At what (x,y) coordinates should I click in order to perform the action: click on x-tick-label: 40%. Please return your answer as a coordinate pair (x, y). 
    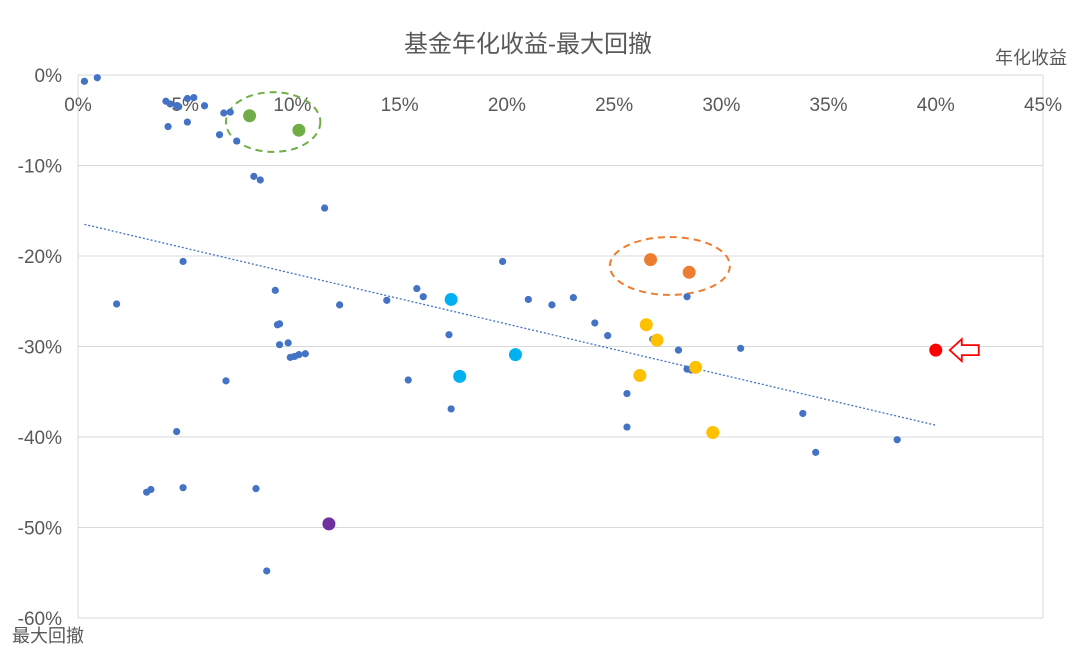
    Looking at the image, I should click on (936, 105).